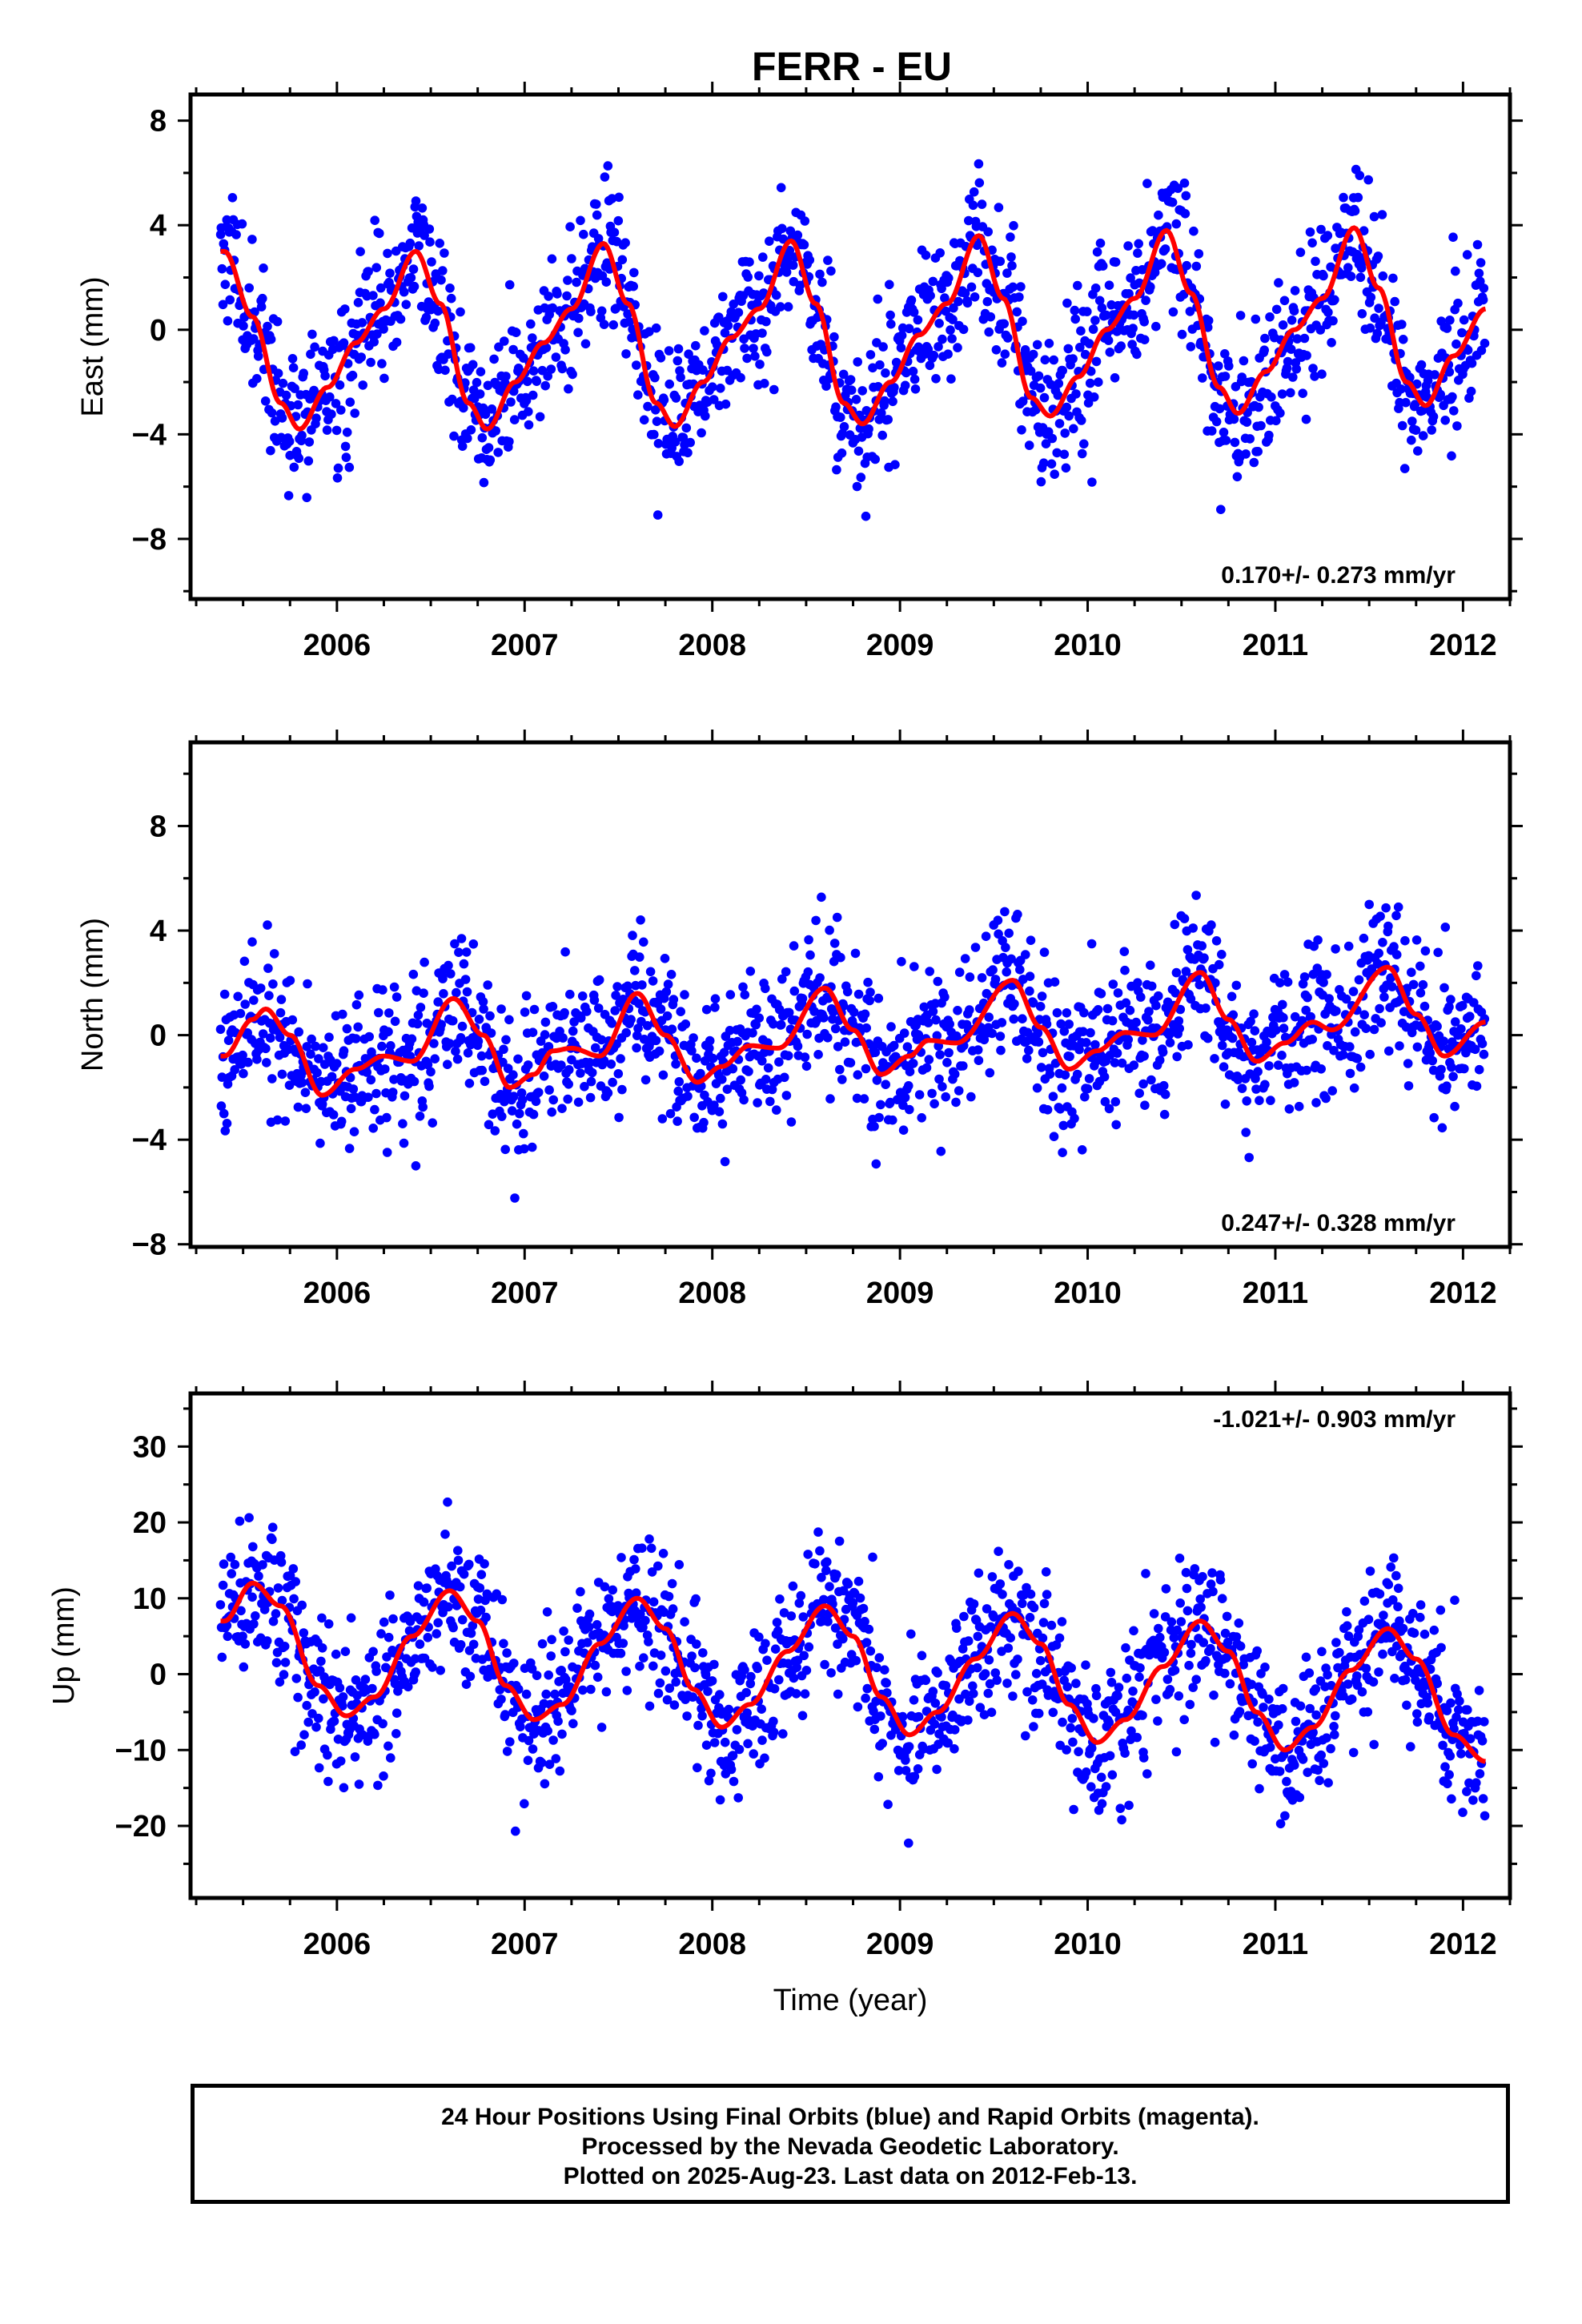 This screenshot has width=1582, height=2324. What do you see at coordinates (1463, 645) in the screenshot?
I see `x-tick-label: 2012` at bounding box center [1463, 645].